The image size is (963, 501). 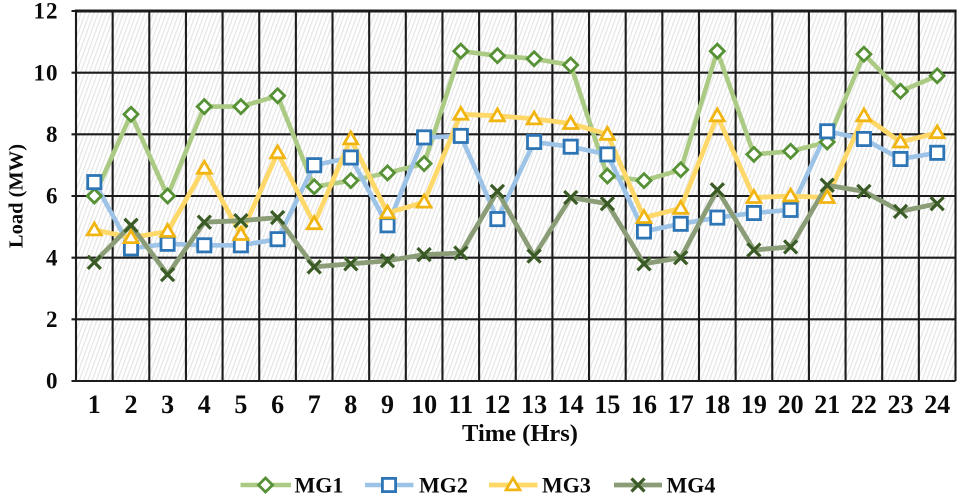 I want to click on svg-text: Time (Hrs), so click(x=520, y=433).